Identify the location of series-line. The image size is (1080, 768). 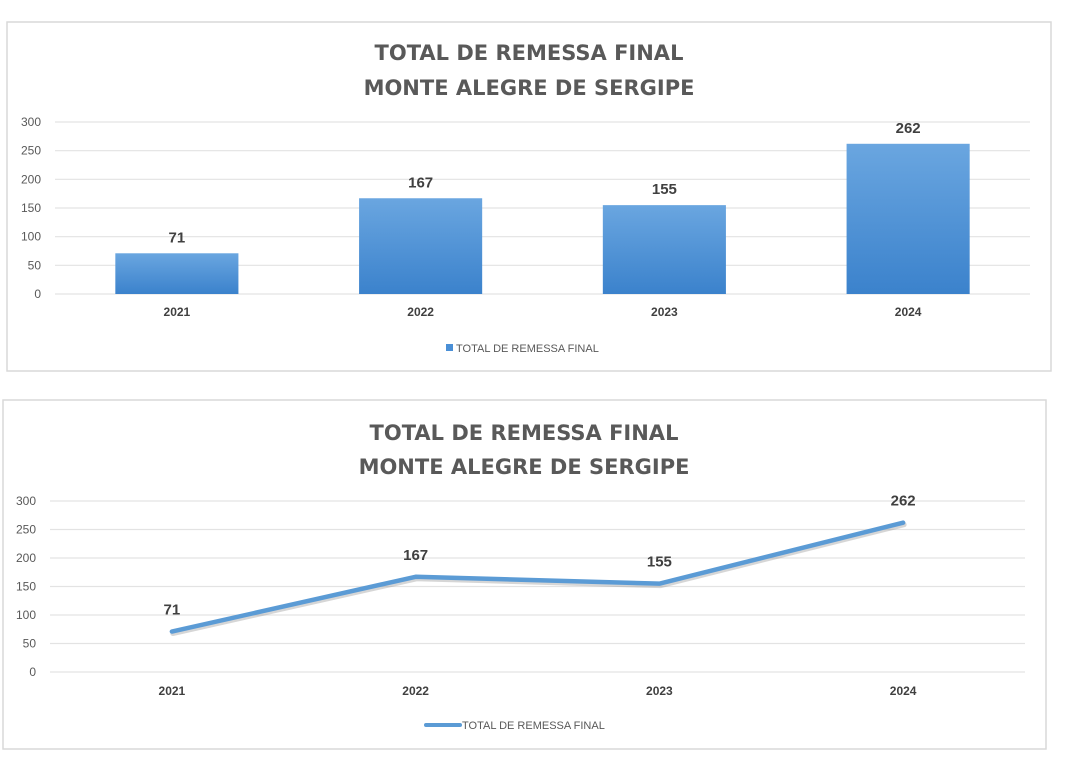
(537, 577).